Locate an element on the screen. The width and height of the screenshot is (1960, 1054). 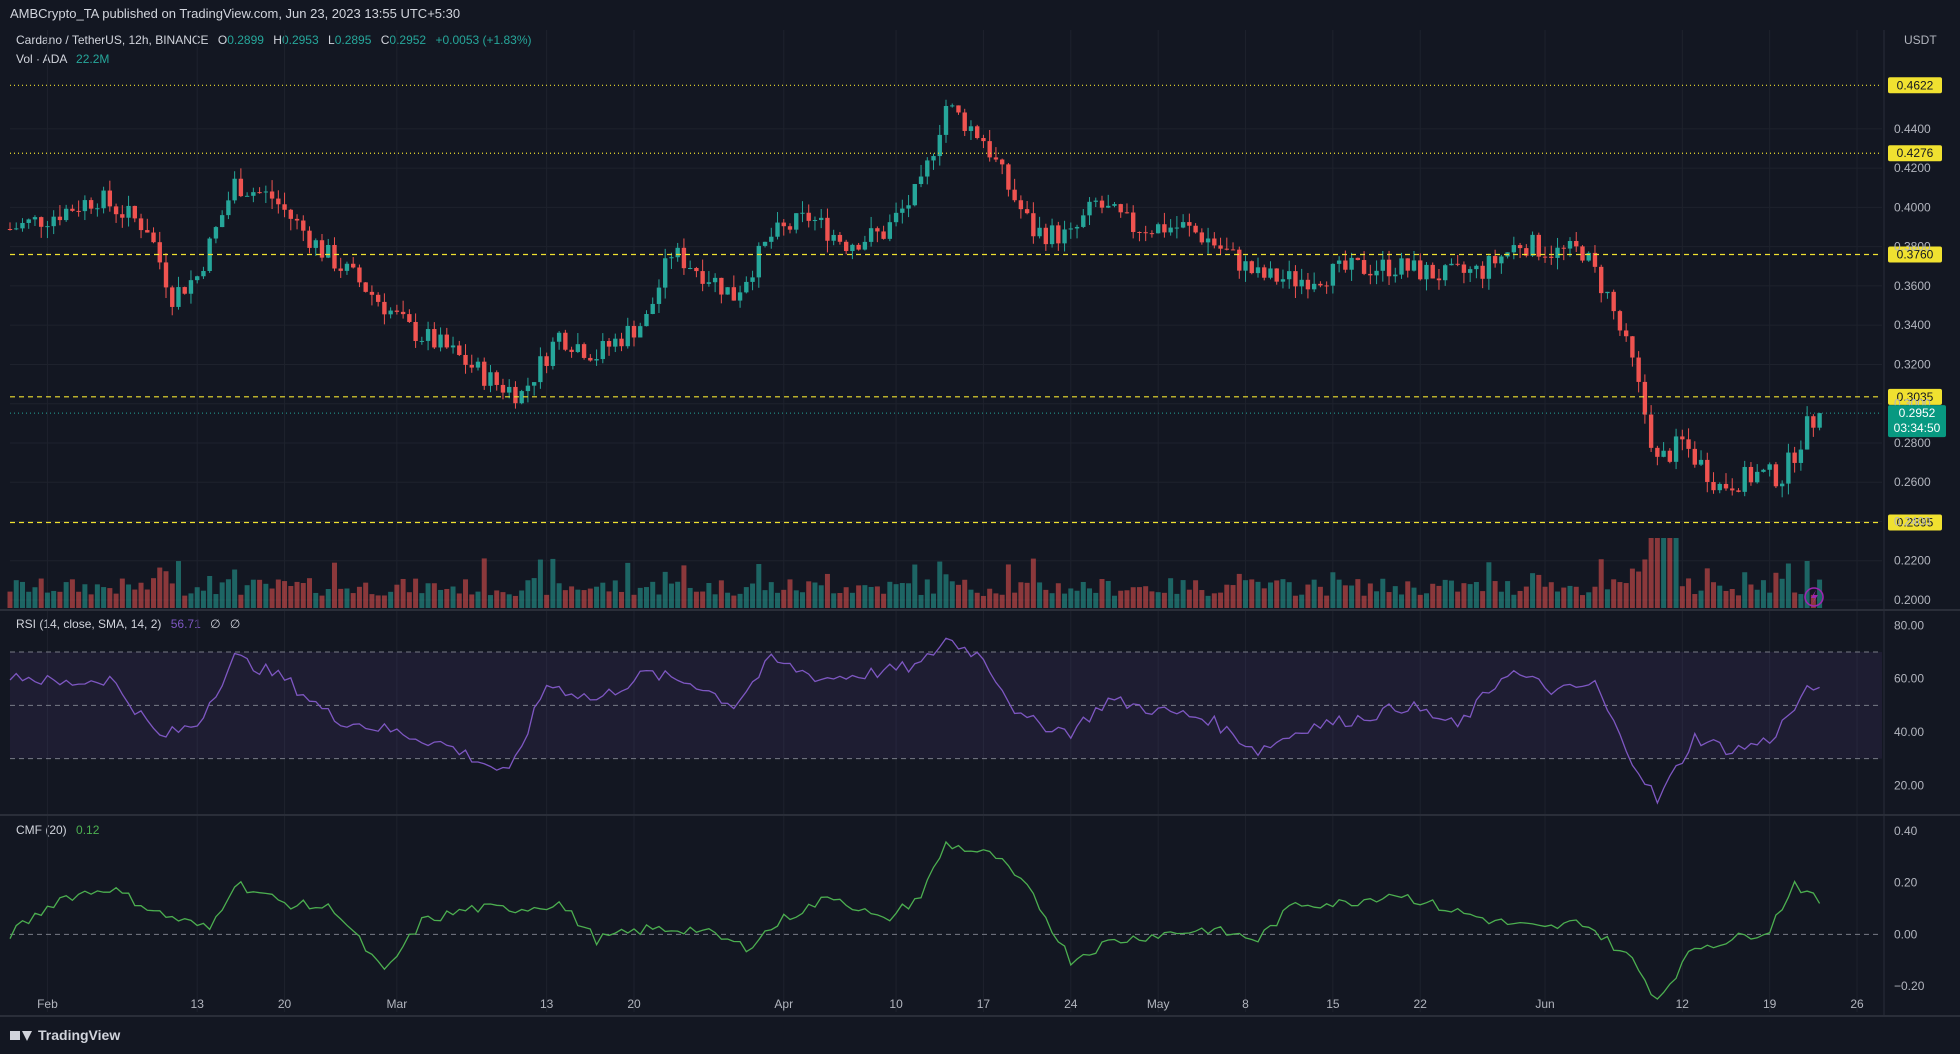
time-tick-label: 17 is located at coordinates (984, 1004).